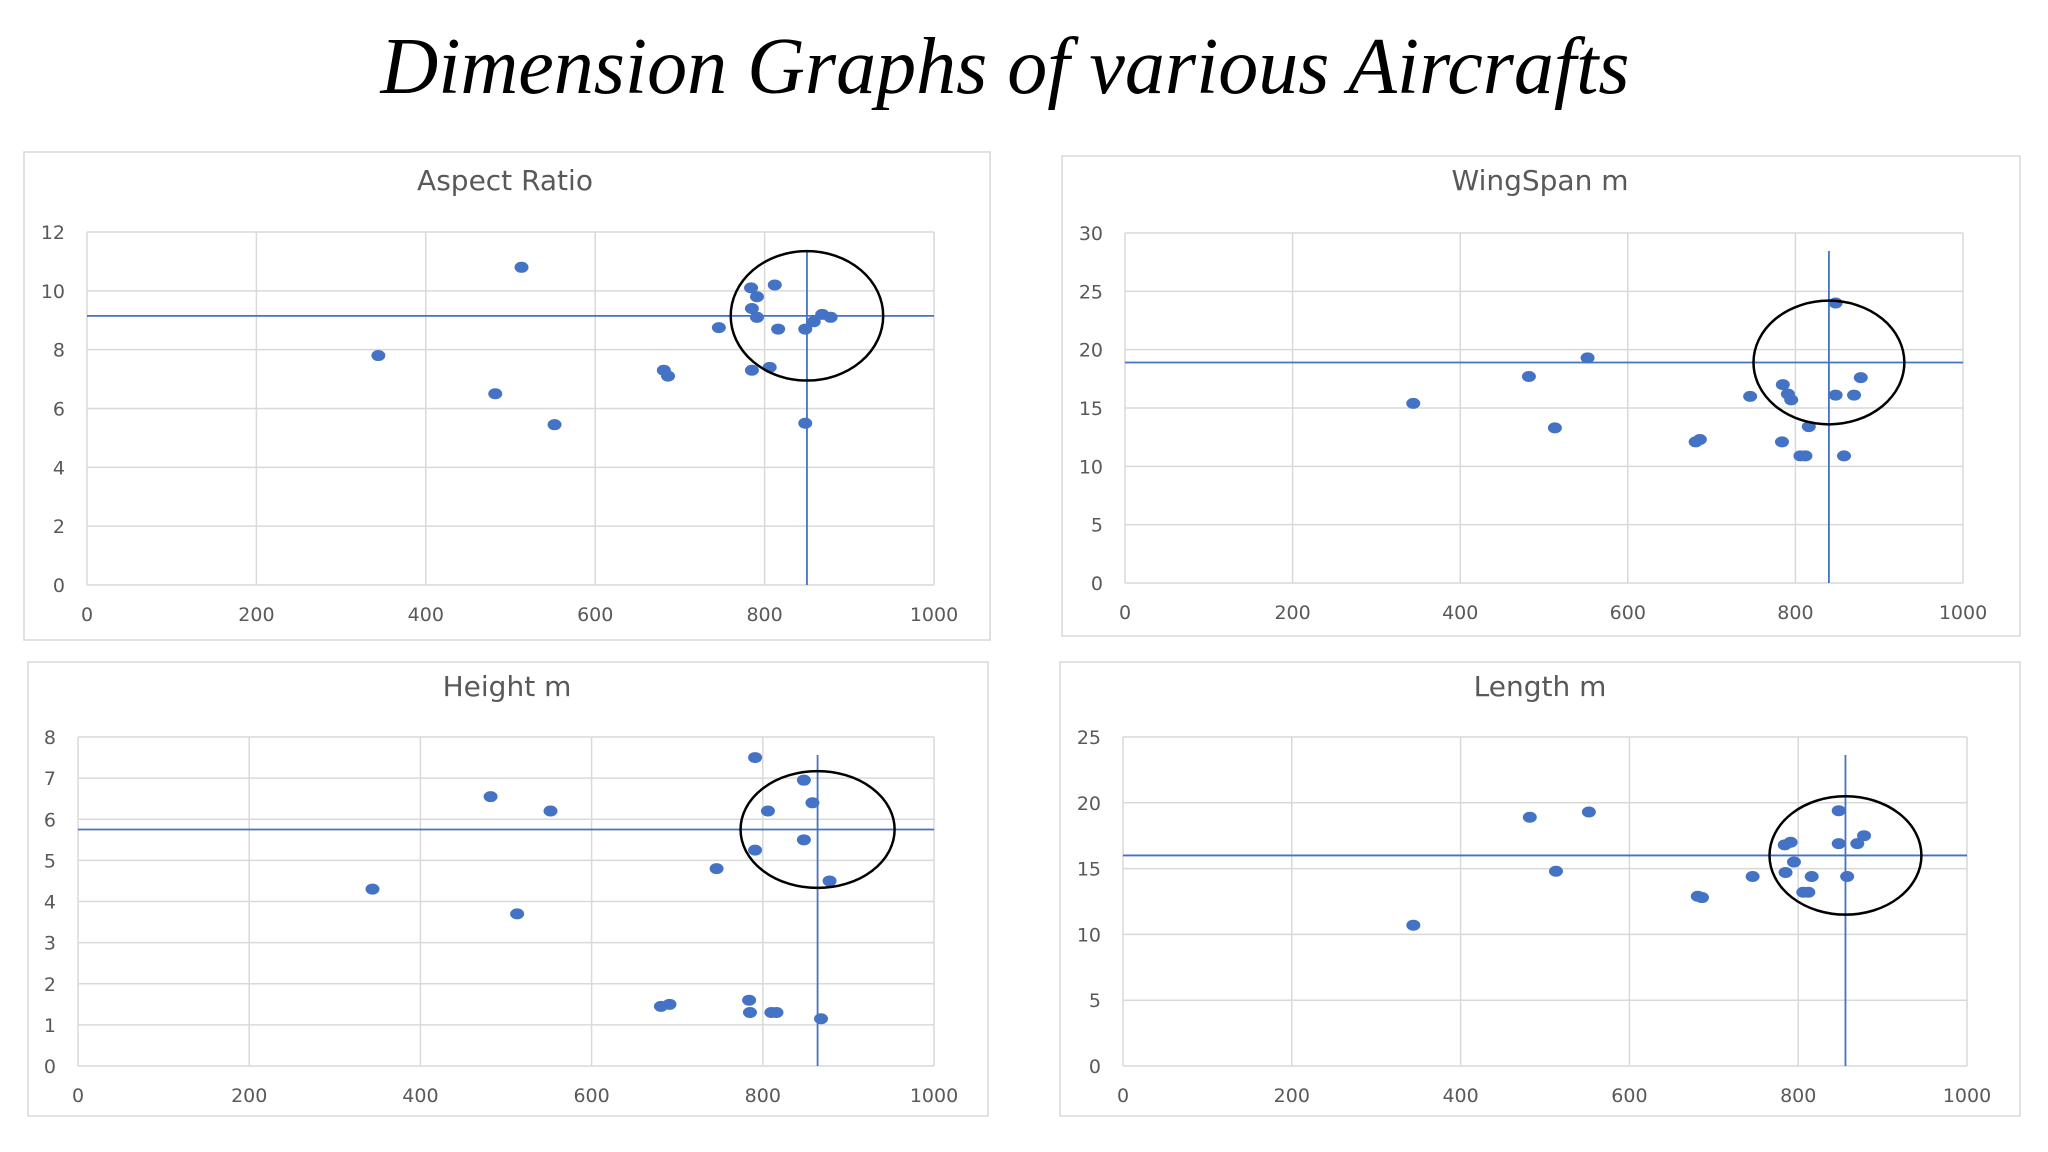  Describe the element at coordinates (53, 233) in the screenshot. I see `y-tick-label: 12` at that location.